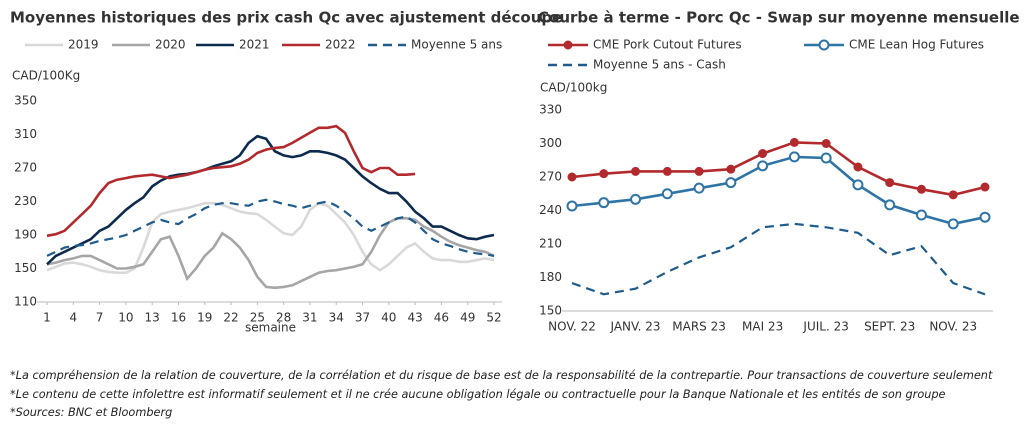 The height and width of the screenshot is (440, 1024). I want to click on x-tick-label: 43, so click(414, 318).